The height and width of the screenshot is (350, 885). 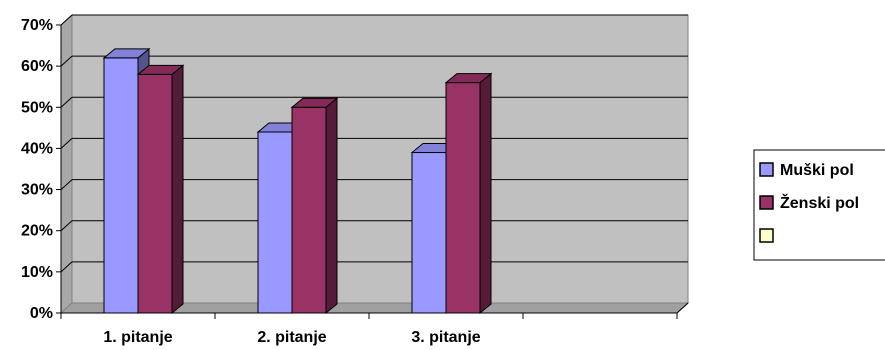 I want to click on y-tick-label: 10%, so click(x=37, y=272).